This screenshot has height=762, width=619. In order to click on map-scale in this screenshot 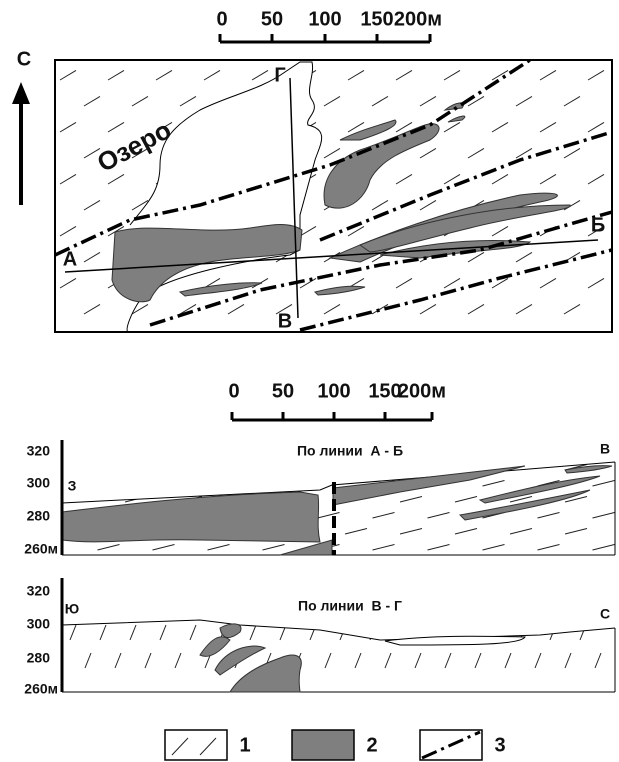, I will do `click(325, 39)`.